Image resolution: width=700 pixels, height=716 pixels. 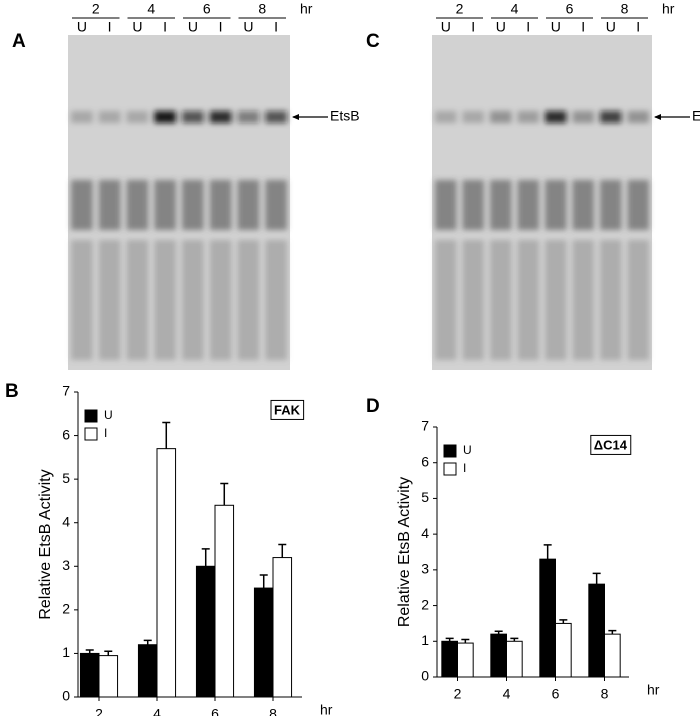 I want to click on time-label: 4, so click(x=151, y=9).